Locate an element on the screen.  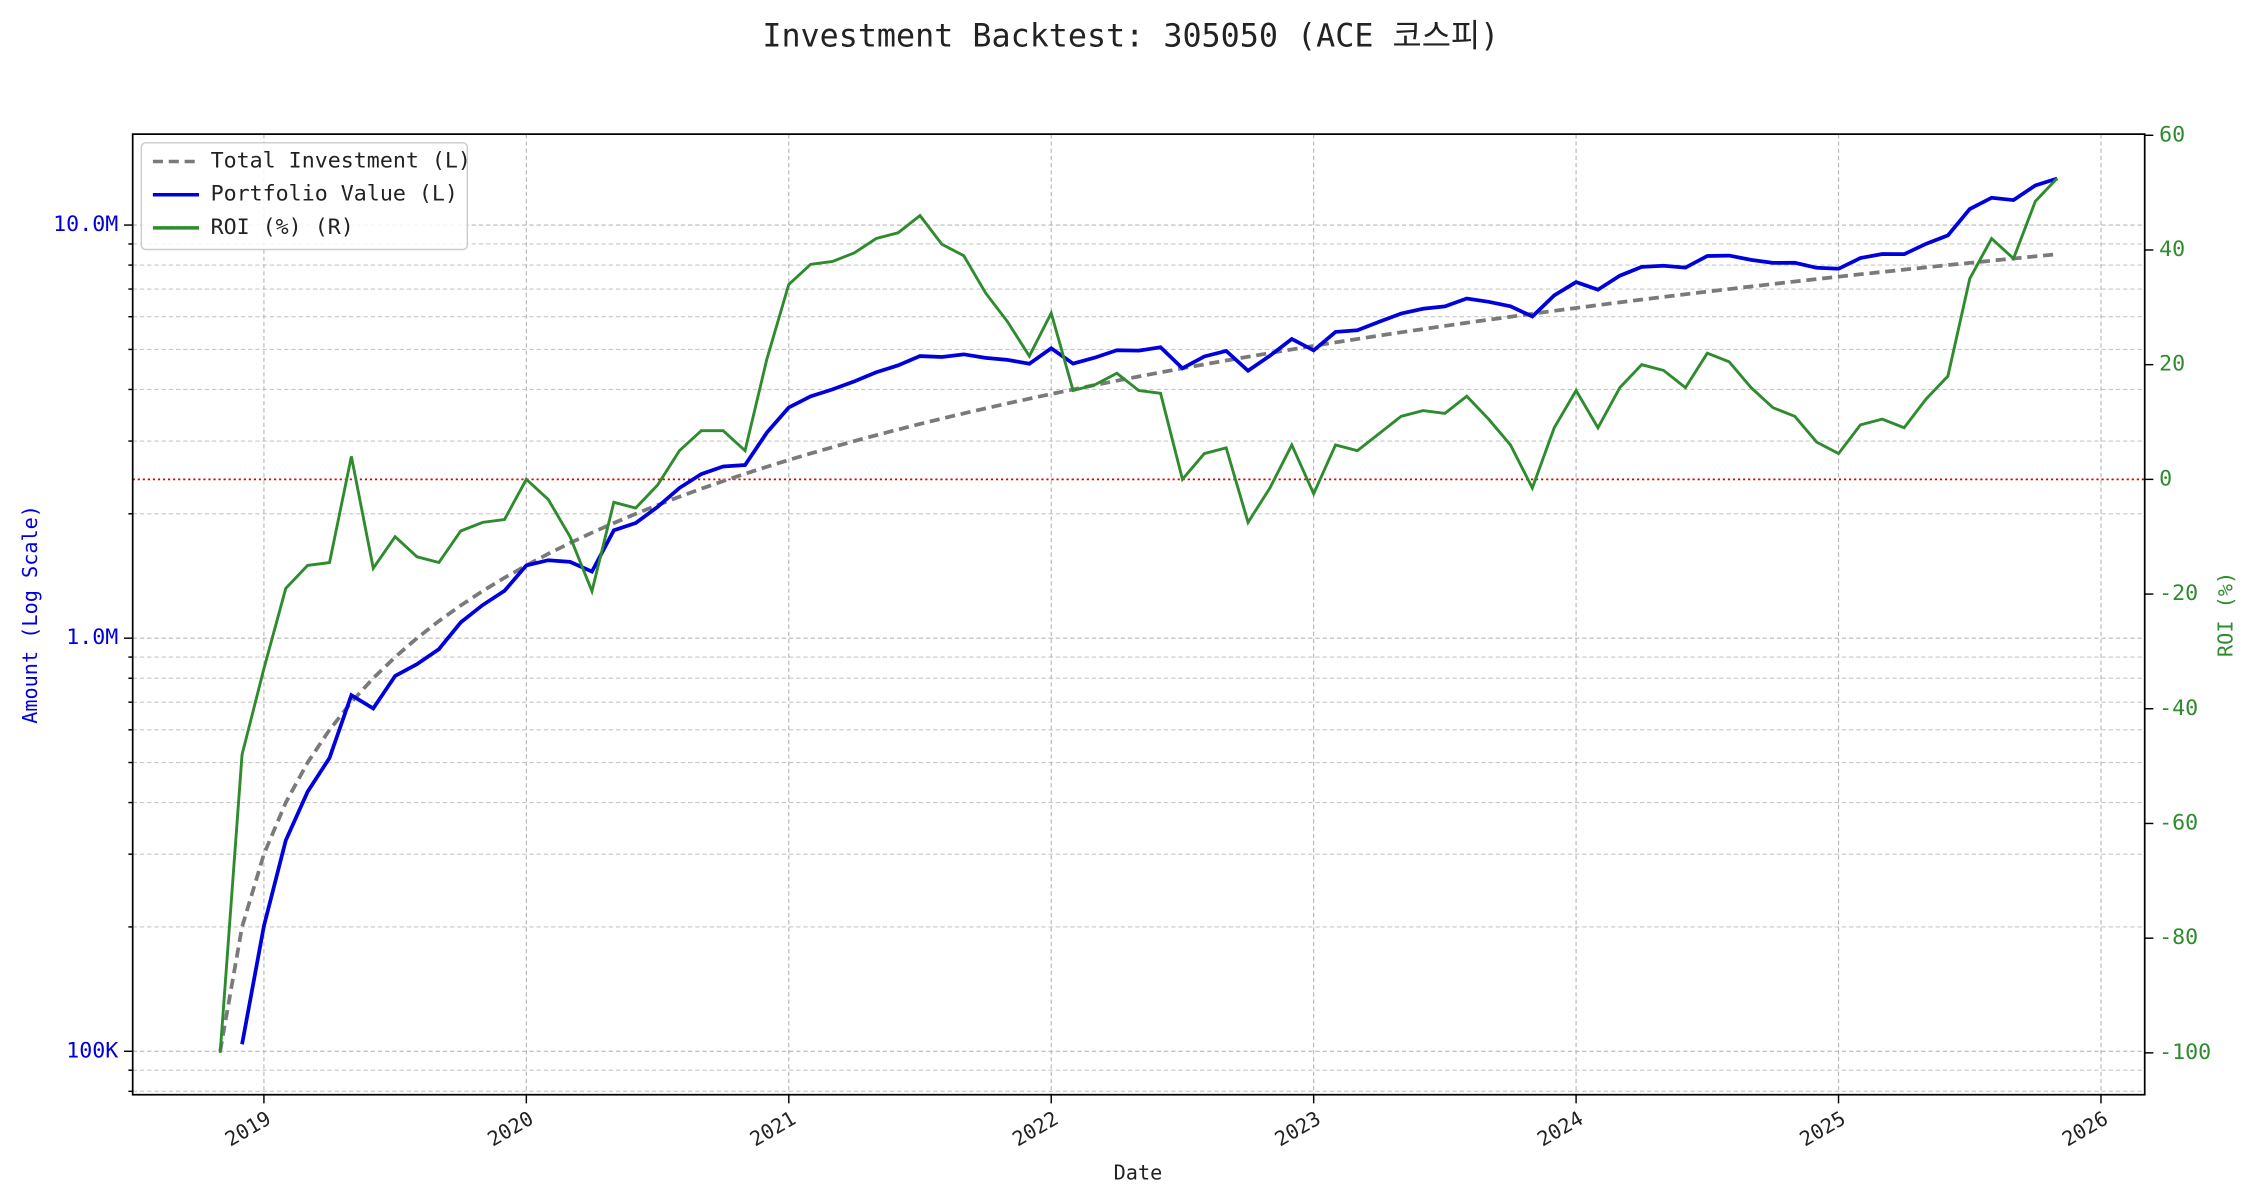
y2-tick-label: 60 is located at coordinates (2172, 134).